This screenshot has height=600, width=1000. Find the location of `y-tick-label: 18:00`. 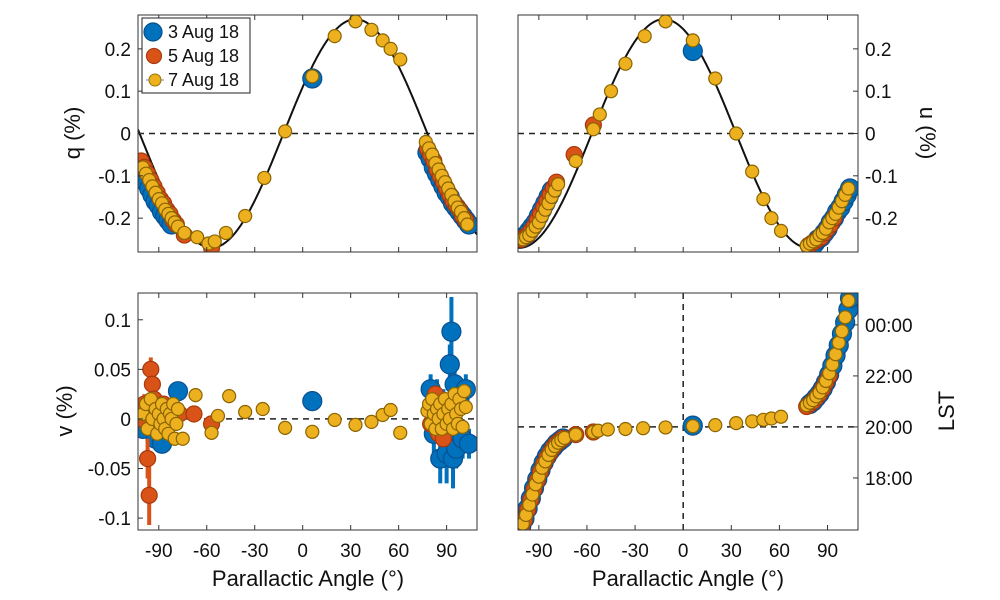

y-tick-label: 18:00 is located at coordinates (889, 479).